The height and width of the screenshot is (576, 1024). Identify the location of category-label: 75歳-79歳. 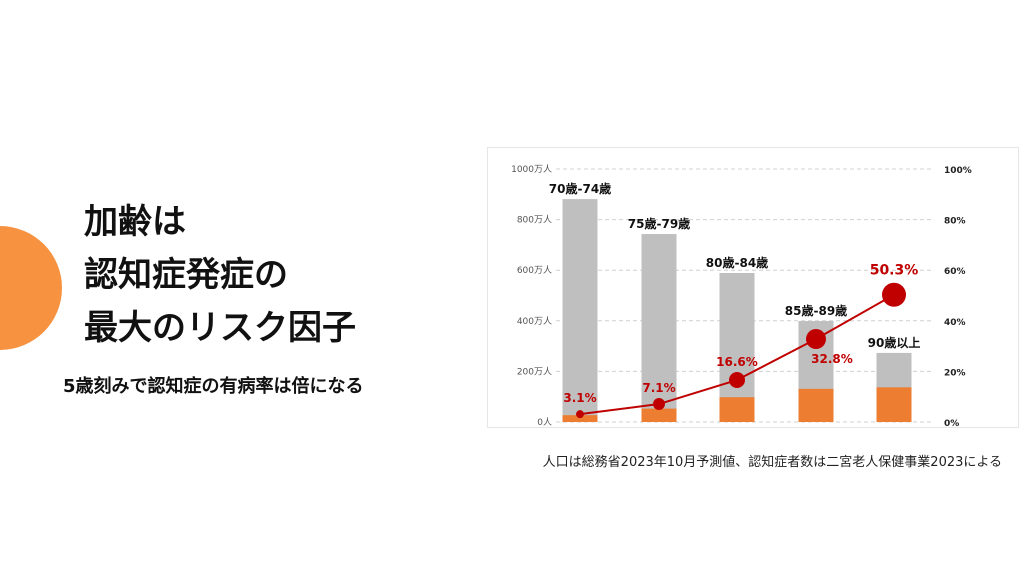
(659, 223).